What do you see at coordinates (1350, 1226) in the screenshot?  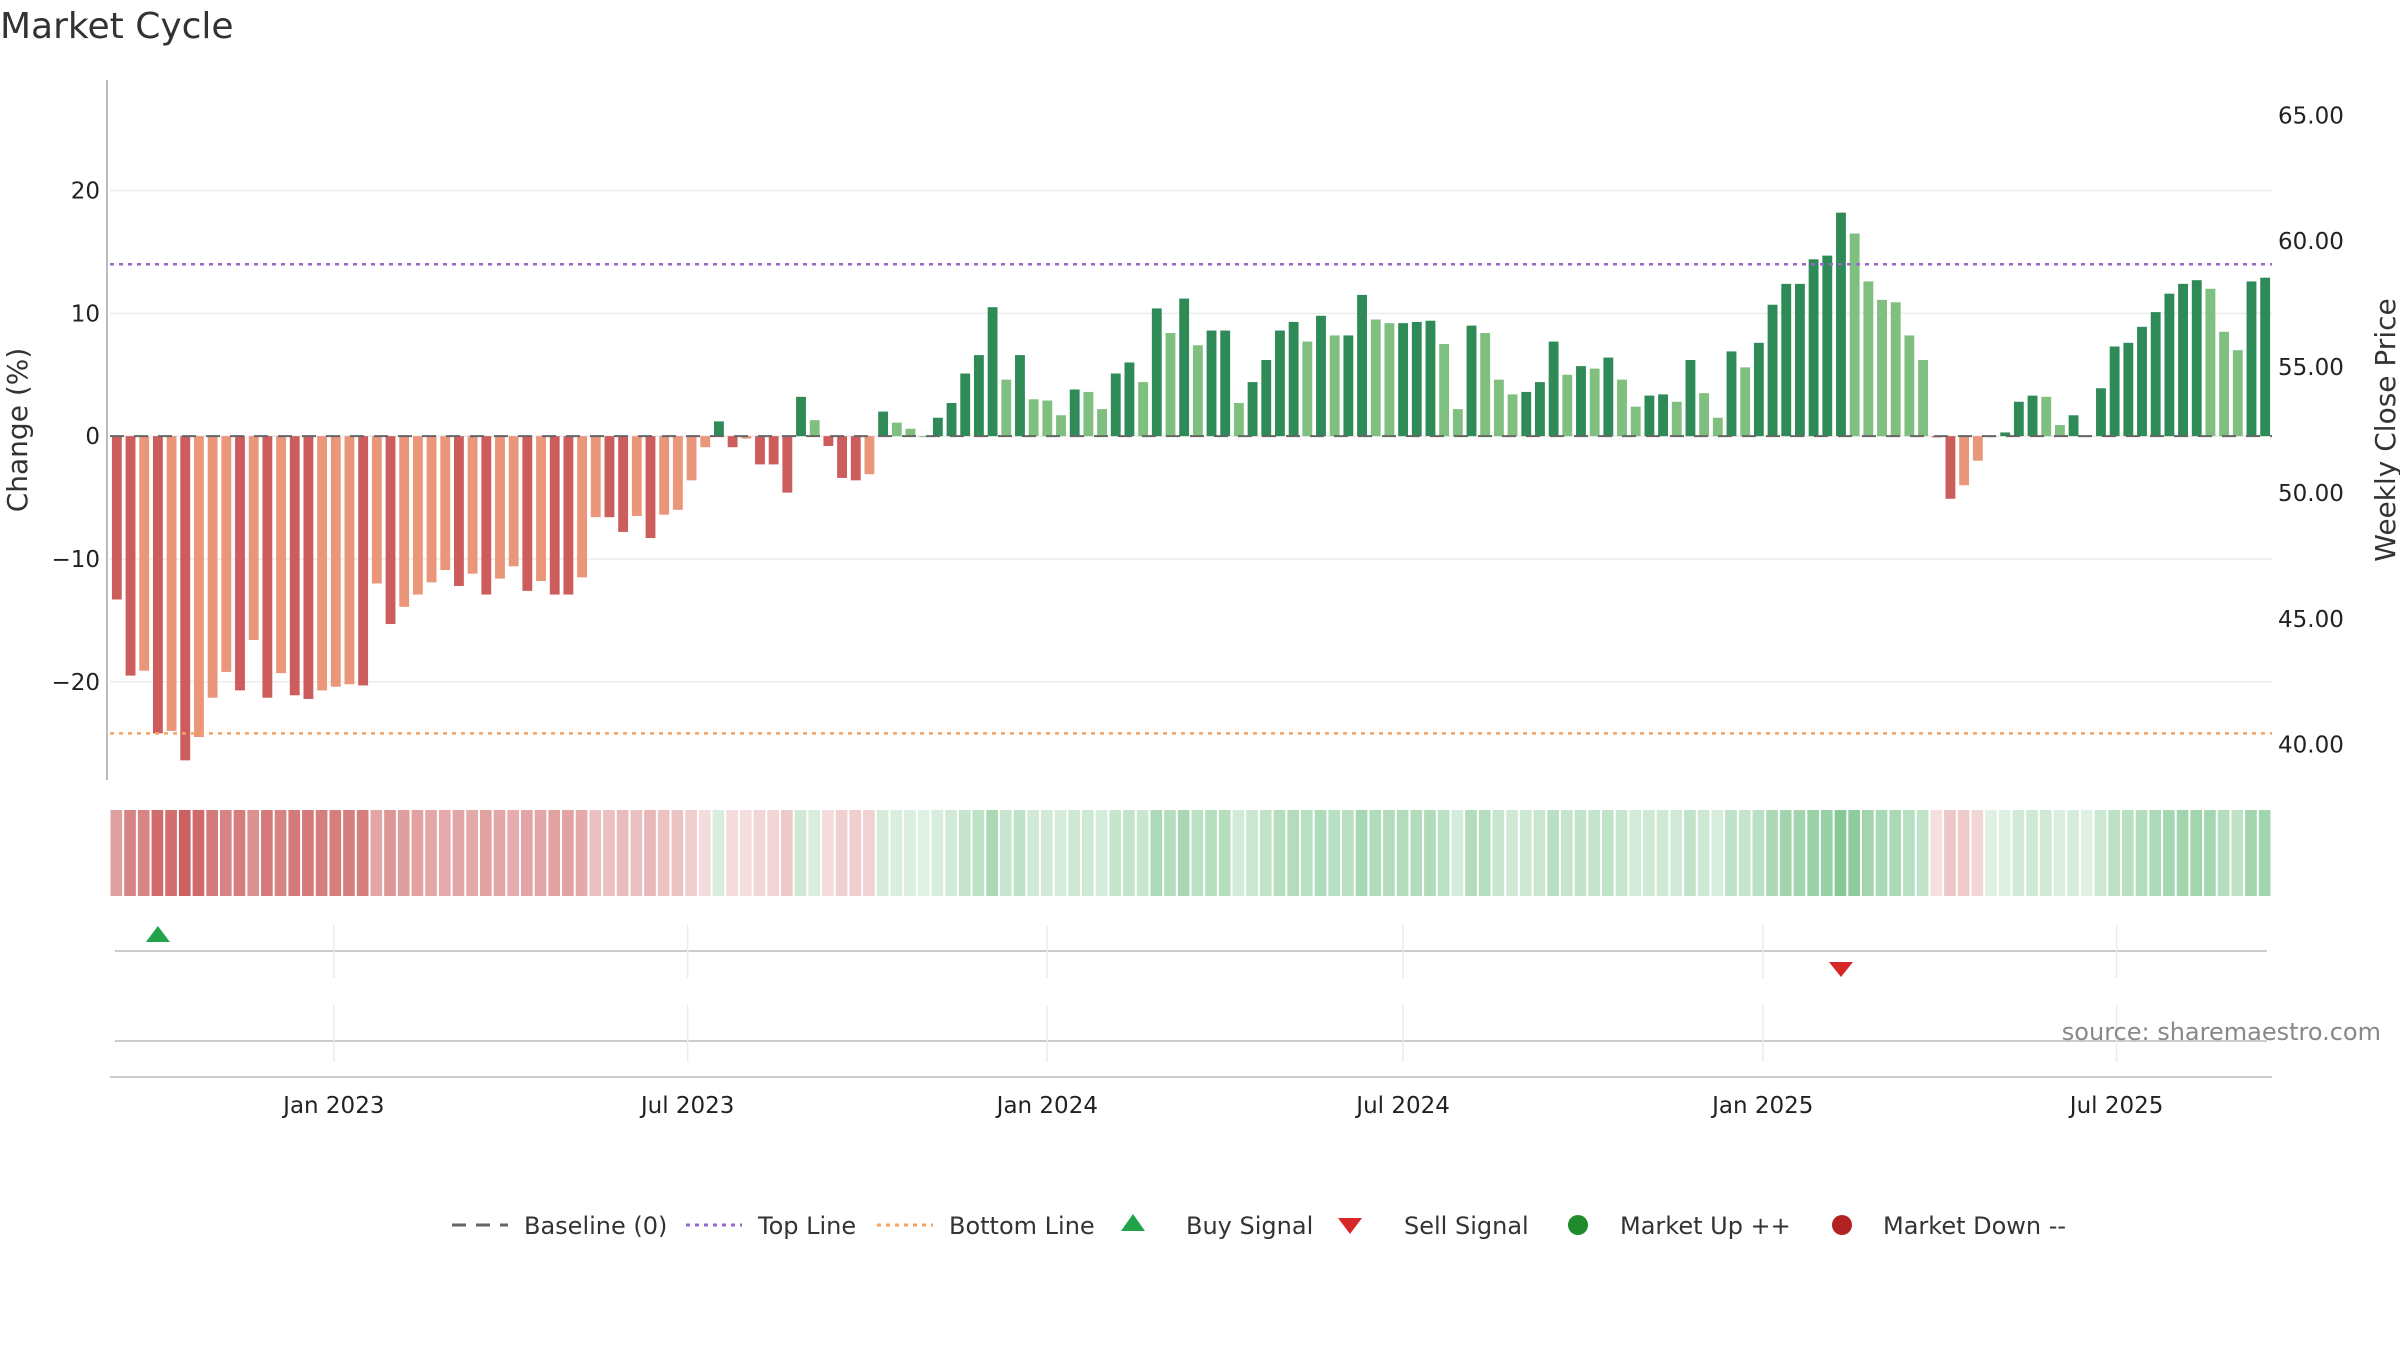 I see `legend-sell-marker` at bounding box center [1350, 1226].